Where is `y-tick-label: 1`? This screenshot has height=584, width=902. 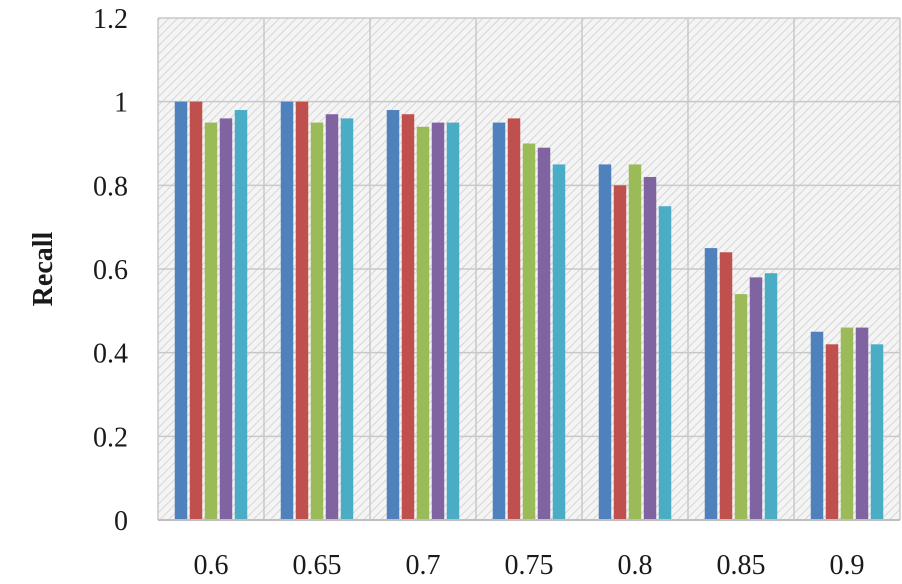 y-tick-label: 1 is located at coordinates (121, 103).